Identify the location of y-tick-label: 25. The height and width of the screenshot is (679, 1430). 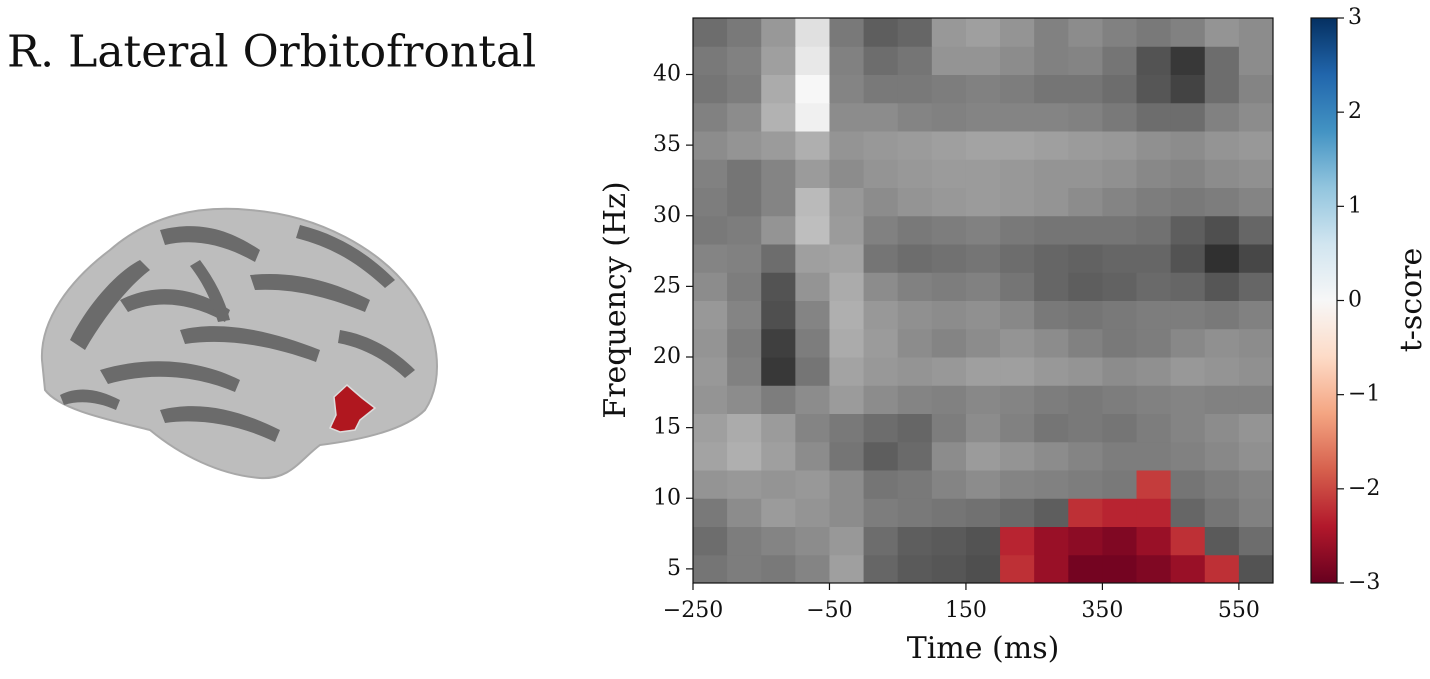
(667, 285).